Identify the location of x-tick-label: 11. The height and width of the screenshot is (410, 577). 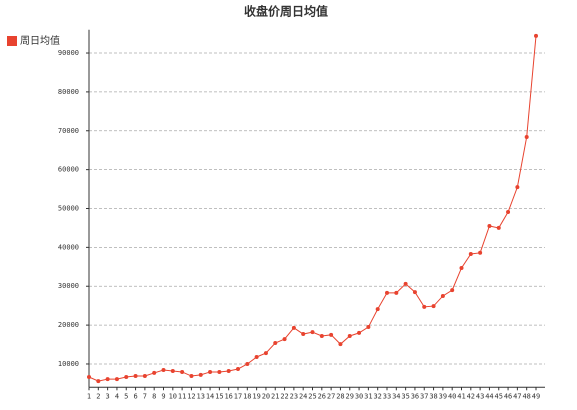
(182, 396).